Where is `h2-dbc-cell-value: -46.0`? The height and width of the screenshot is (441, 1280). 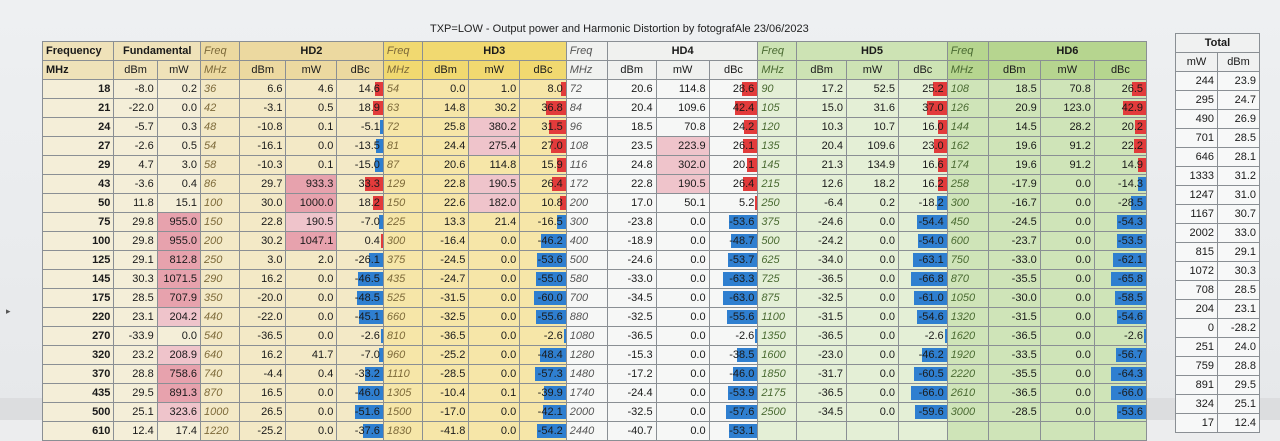 h2-dbc-cell-value: -46.0 is located at coordinates (367, 393).